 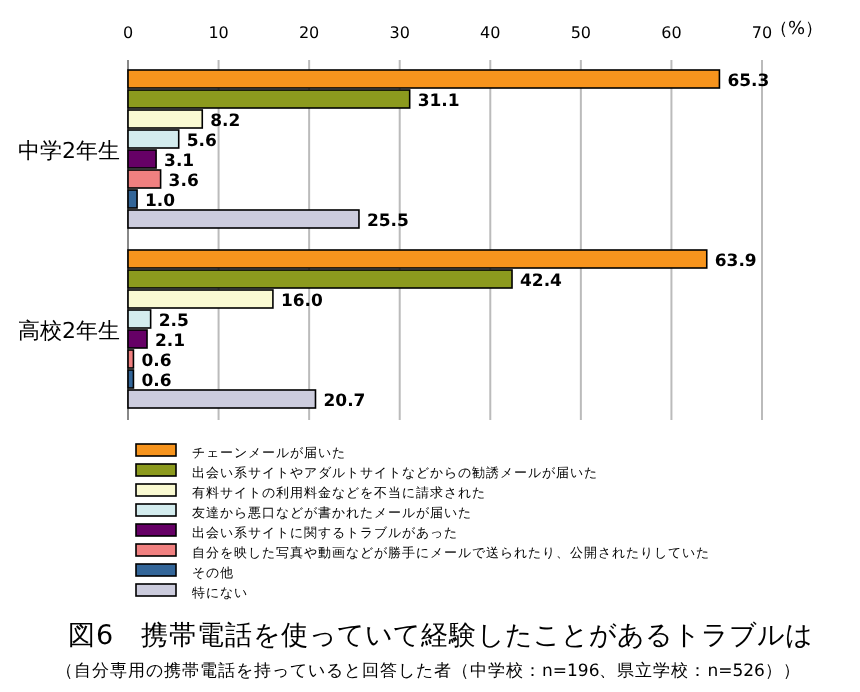 I want to click on data-label: 5.6, so click(x=202, y=142).